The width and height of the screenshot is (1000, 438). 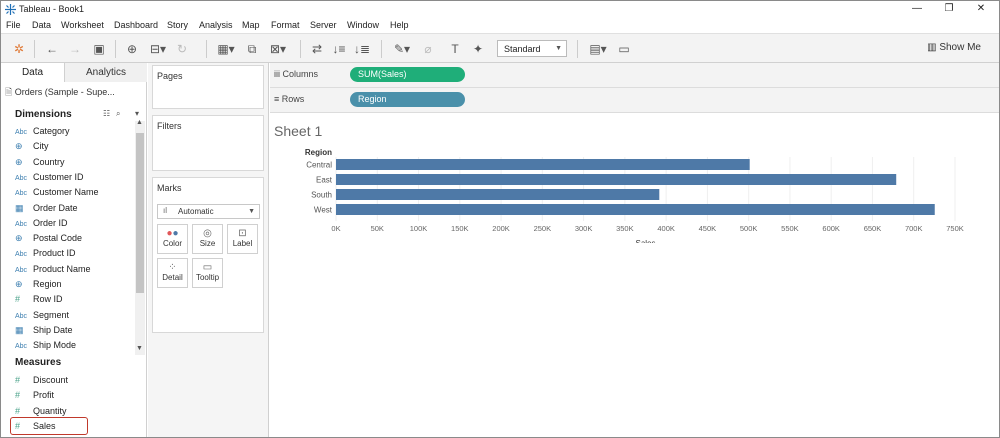 I want to click on chevron-down-icon: ▾, so click(x=137, y=113).